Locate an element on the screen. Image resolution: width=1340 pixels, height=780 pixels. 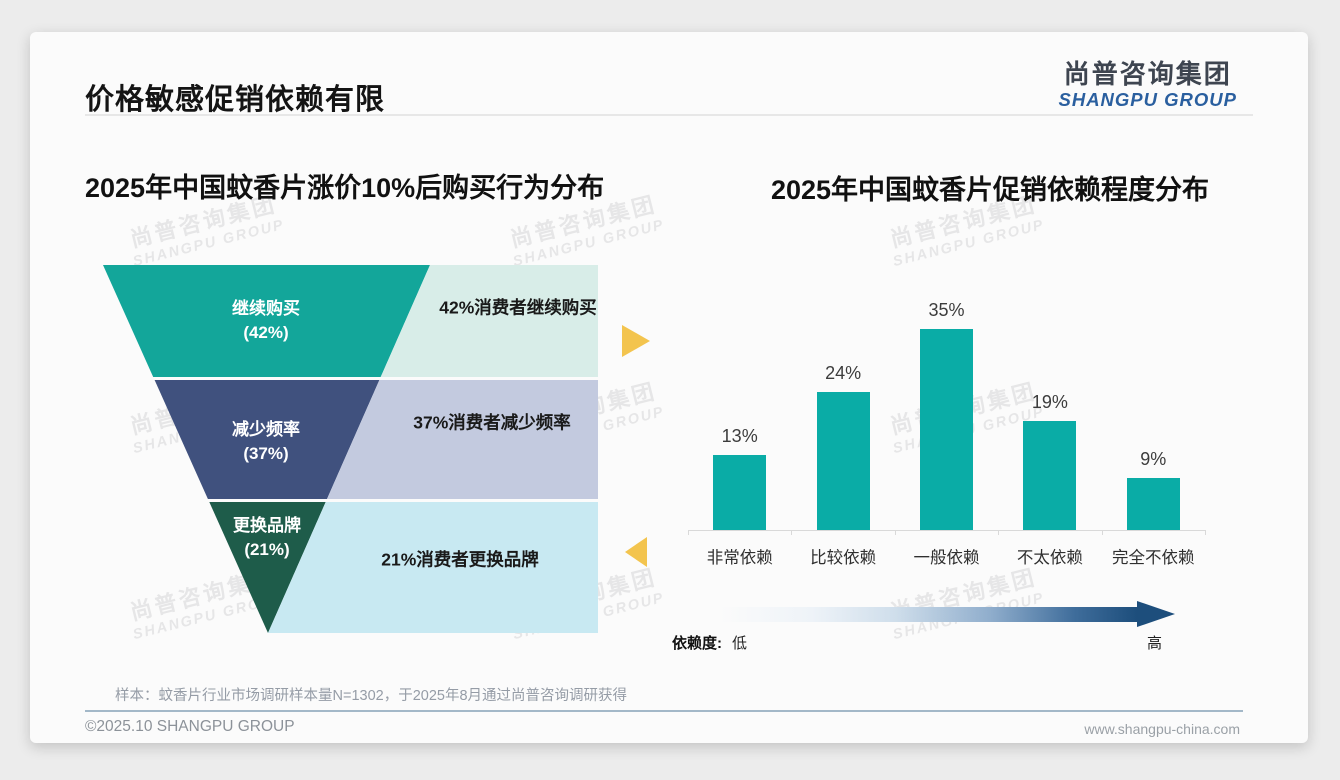
dependence-scale-high: 高 is located at coordinates (1155, 643).